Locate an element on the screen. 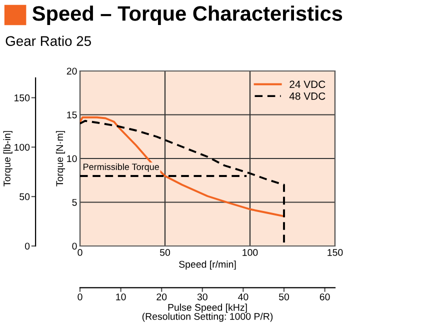  y-tick-label: 0 is located at coordinates (74, 246).